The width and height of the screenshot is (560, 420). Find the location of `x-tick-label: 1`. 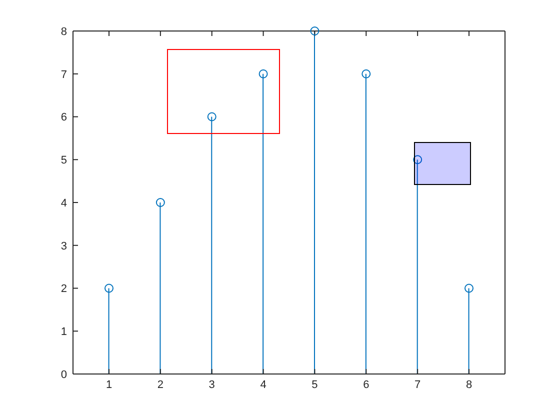

x-tick-label: 1 is located at coordinates (109, 384).